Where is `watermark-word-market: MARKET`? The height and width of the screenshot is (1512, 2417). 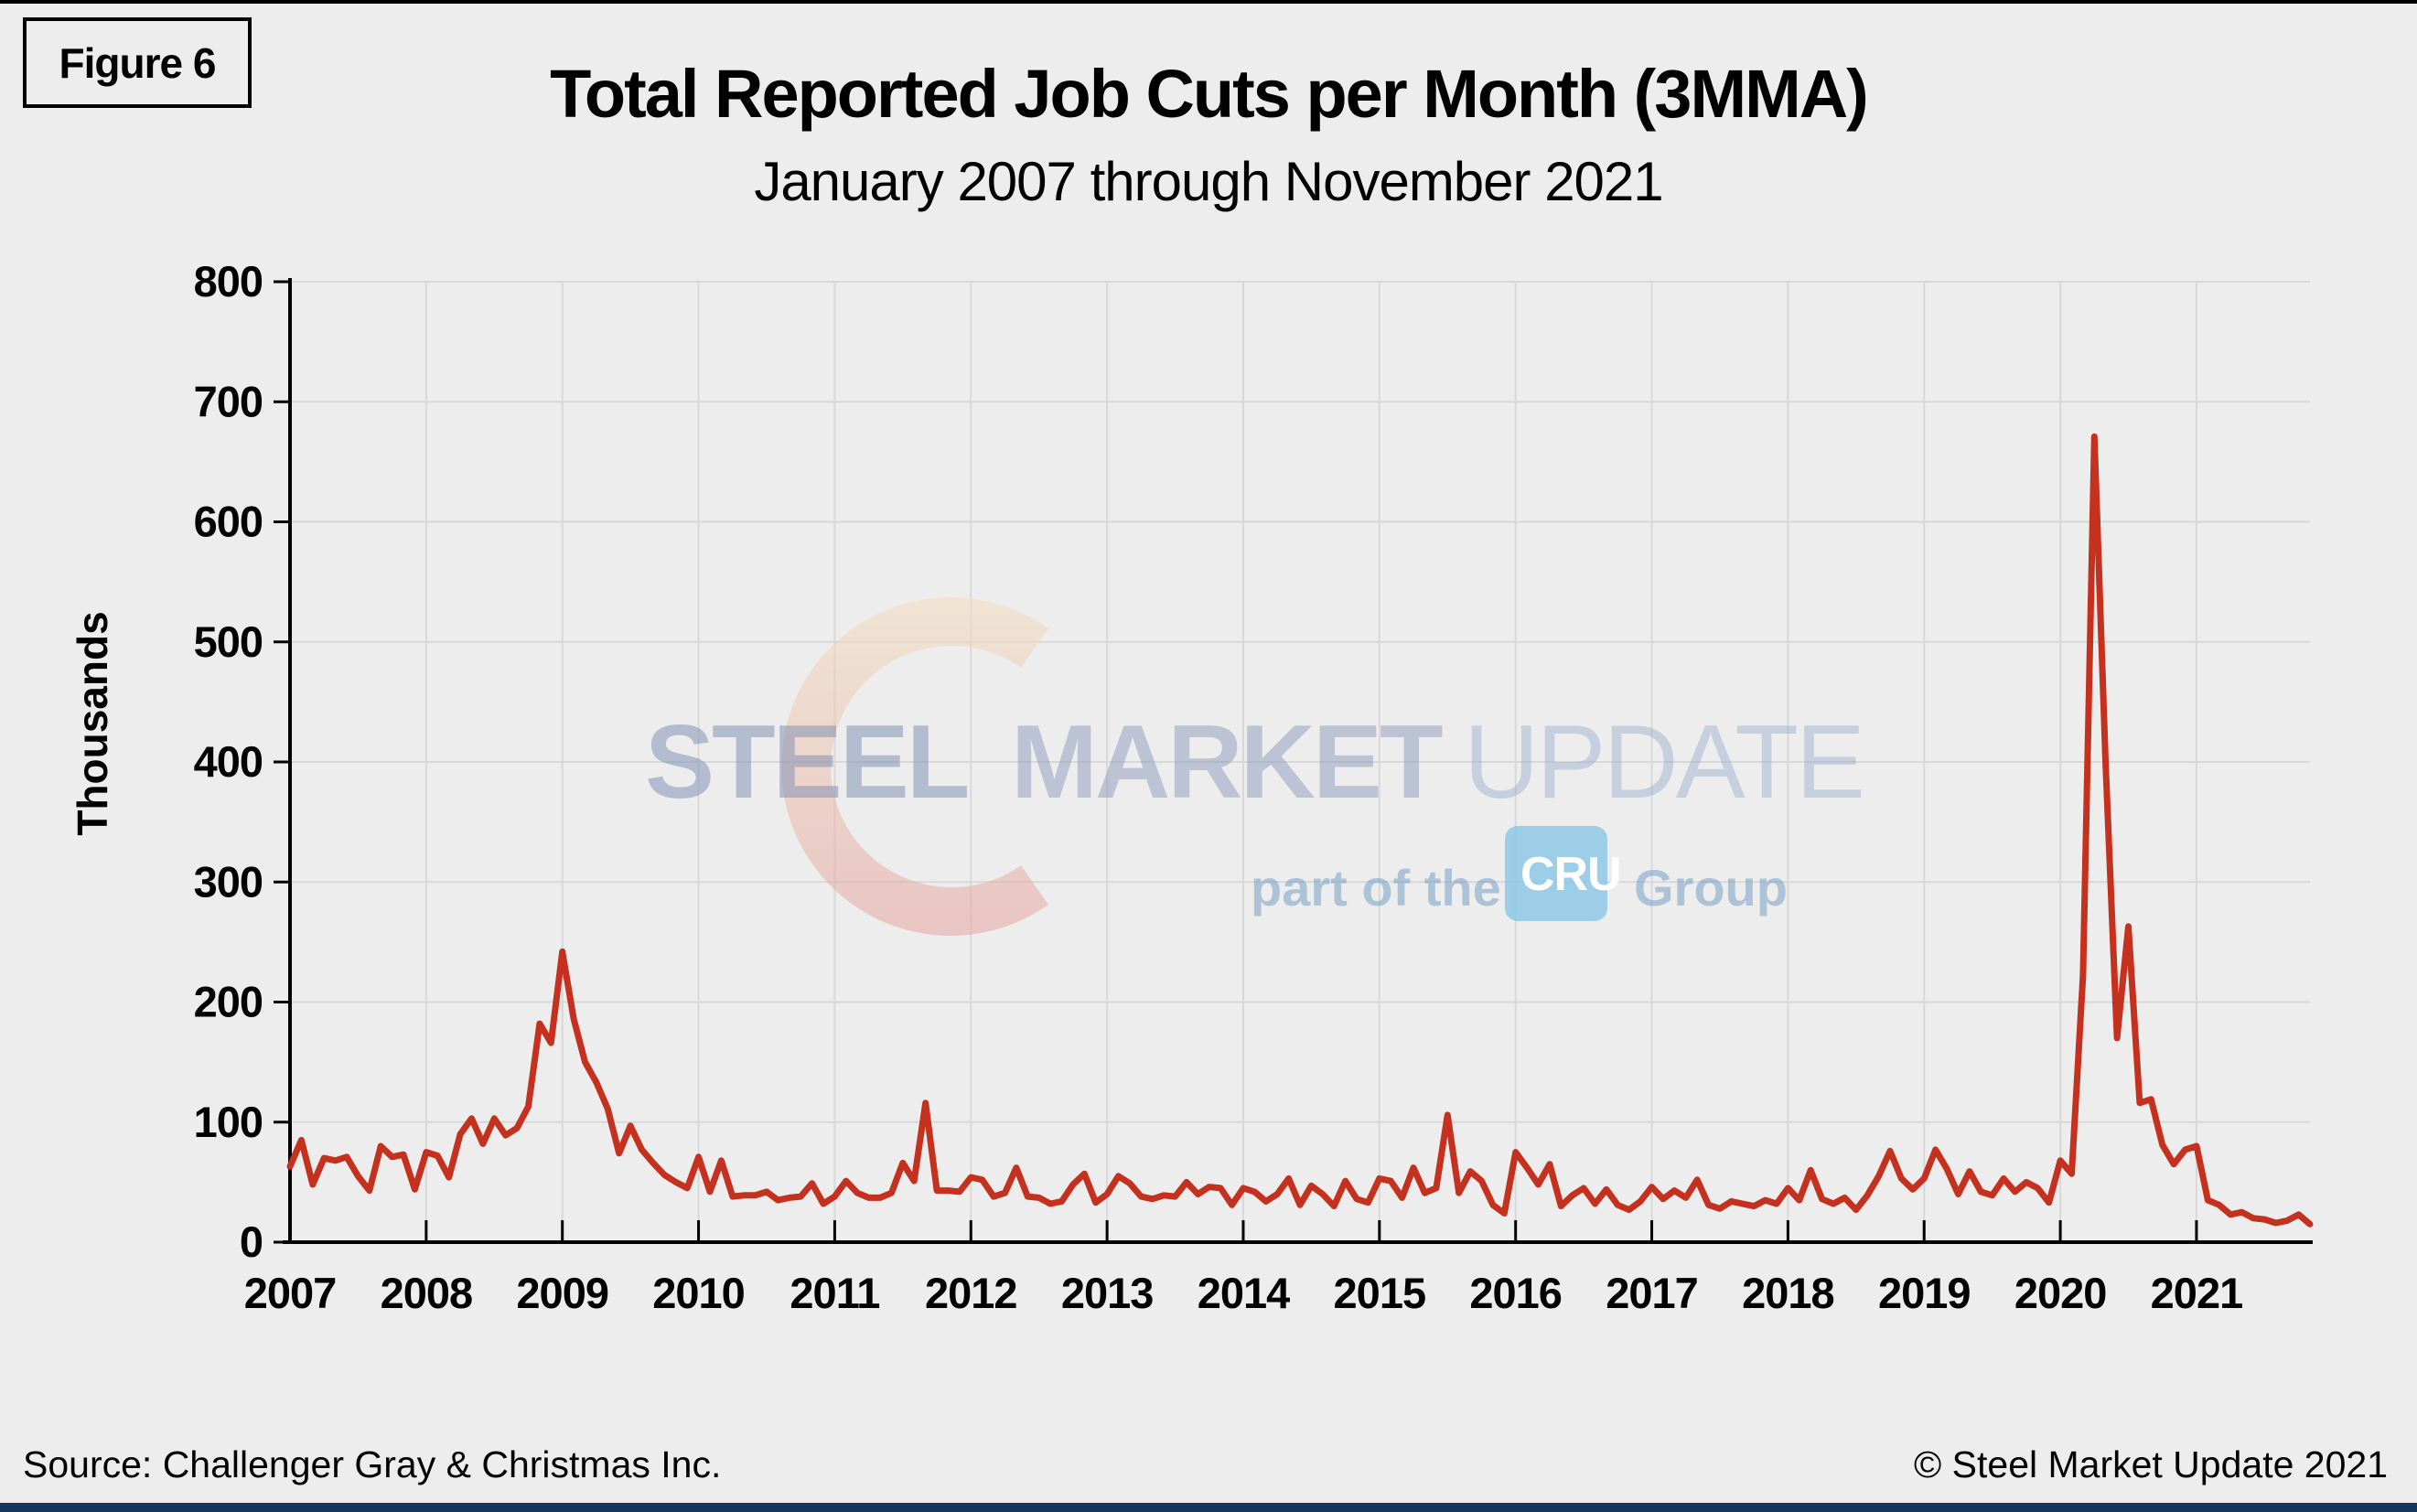
watermark-word-market: MARKET is located at coordinates (1227, 762).